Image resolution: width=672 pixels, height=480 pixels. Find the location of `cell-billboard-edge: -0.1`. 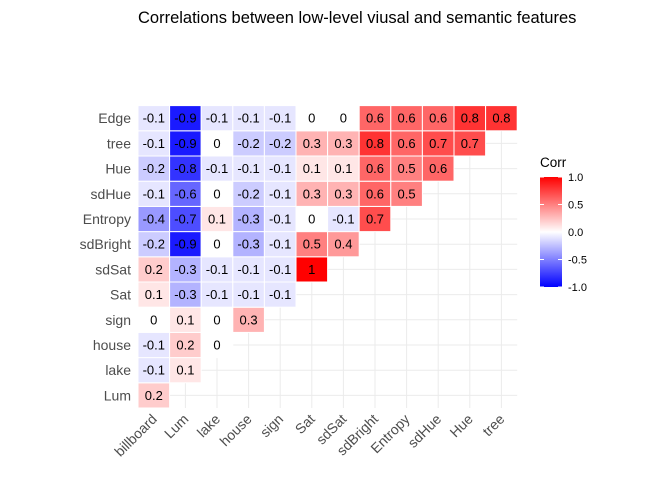

cell-billboard-edge: -0.1 is located at coordinates (154, 118).